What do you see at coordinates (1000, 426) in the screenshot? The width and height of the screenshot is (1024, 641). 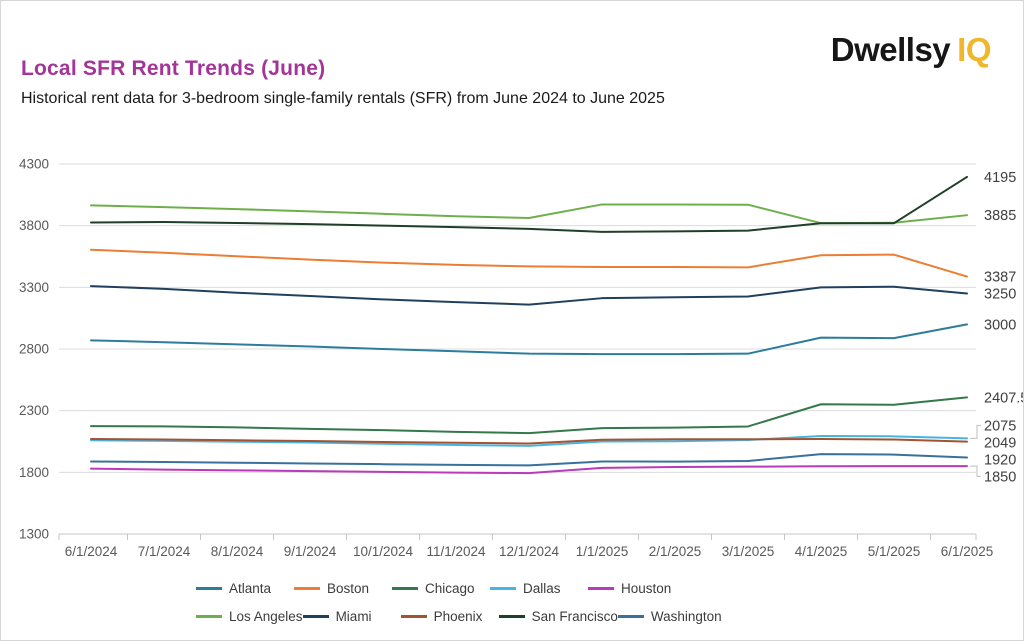 I see `end-value-label-dallas: 2075` at bounding box center [1000, 426].